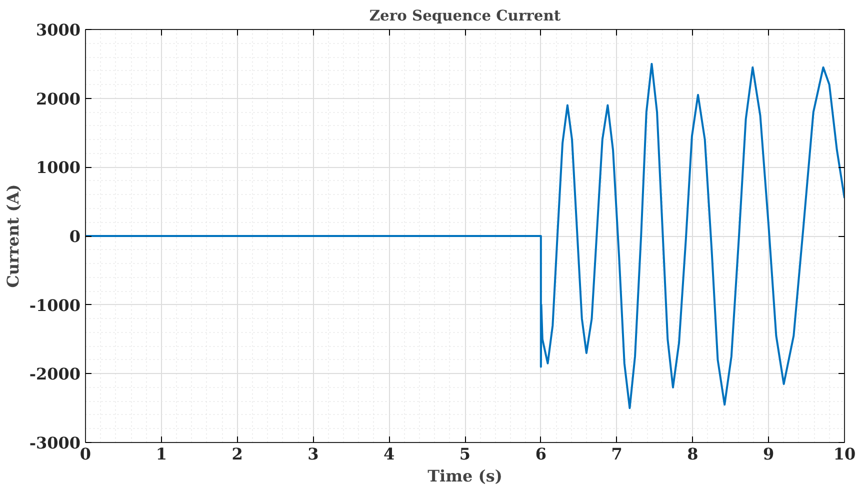 The width and height of the screenshot is (856, 488). I want to click on x-tick-label: 7, so click(616, 454).